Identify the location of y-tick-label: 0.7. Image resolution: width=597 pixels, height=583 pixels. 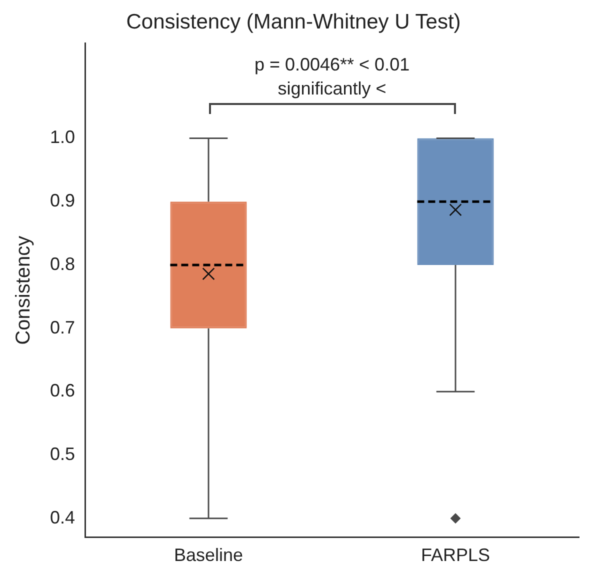
(63, 327).